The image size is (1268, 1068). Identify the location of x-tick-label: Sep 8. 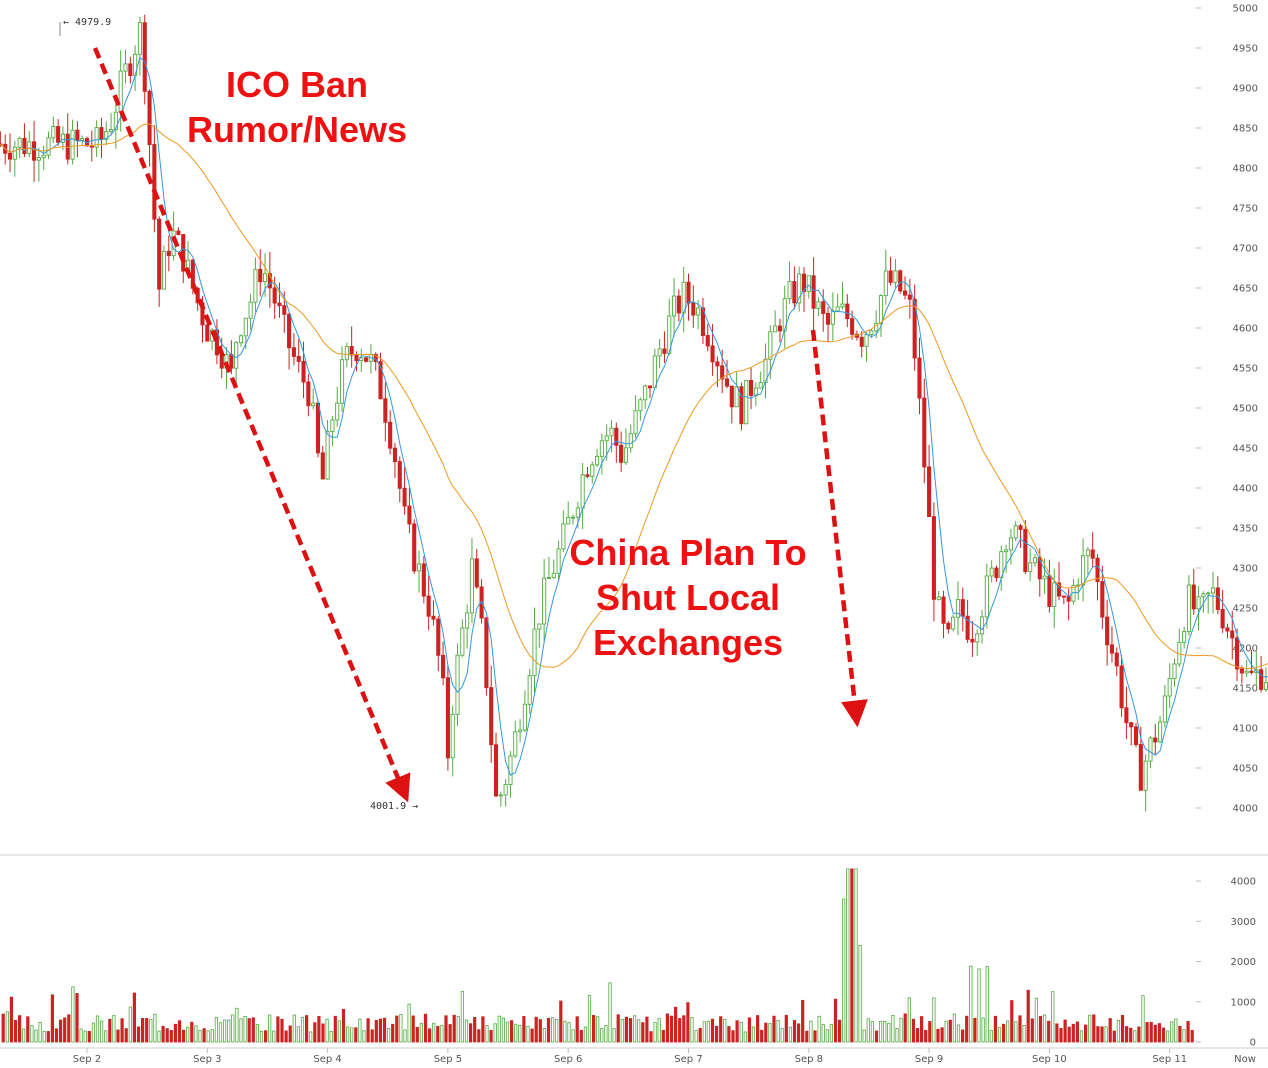
(809, 1059).